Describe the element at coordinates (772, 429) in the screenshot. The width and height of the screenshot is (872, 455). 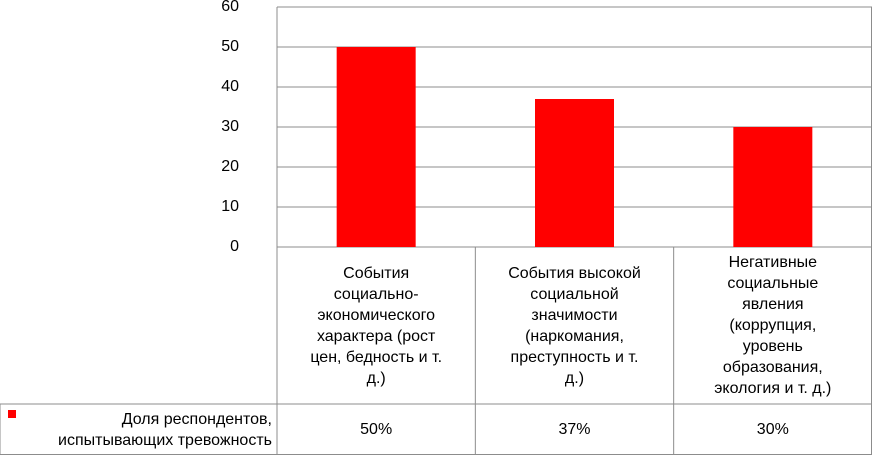
I see `data-label: 30%` at that location.